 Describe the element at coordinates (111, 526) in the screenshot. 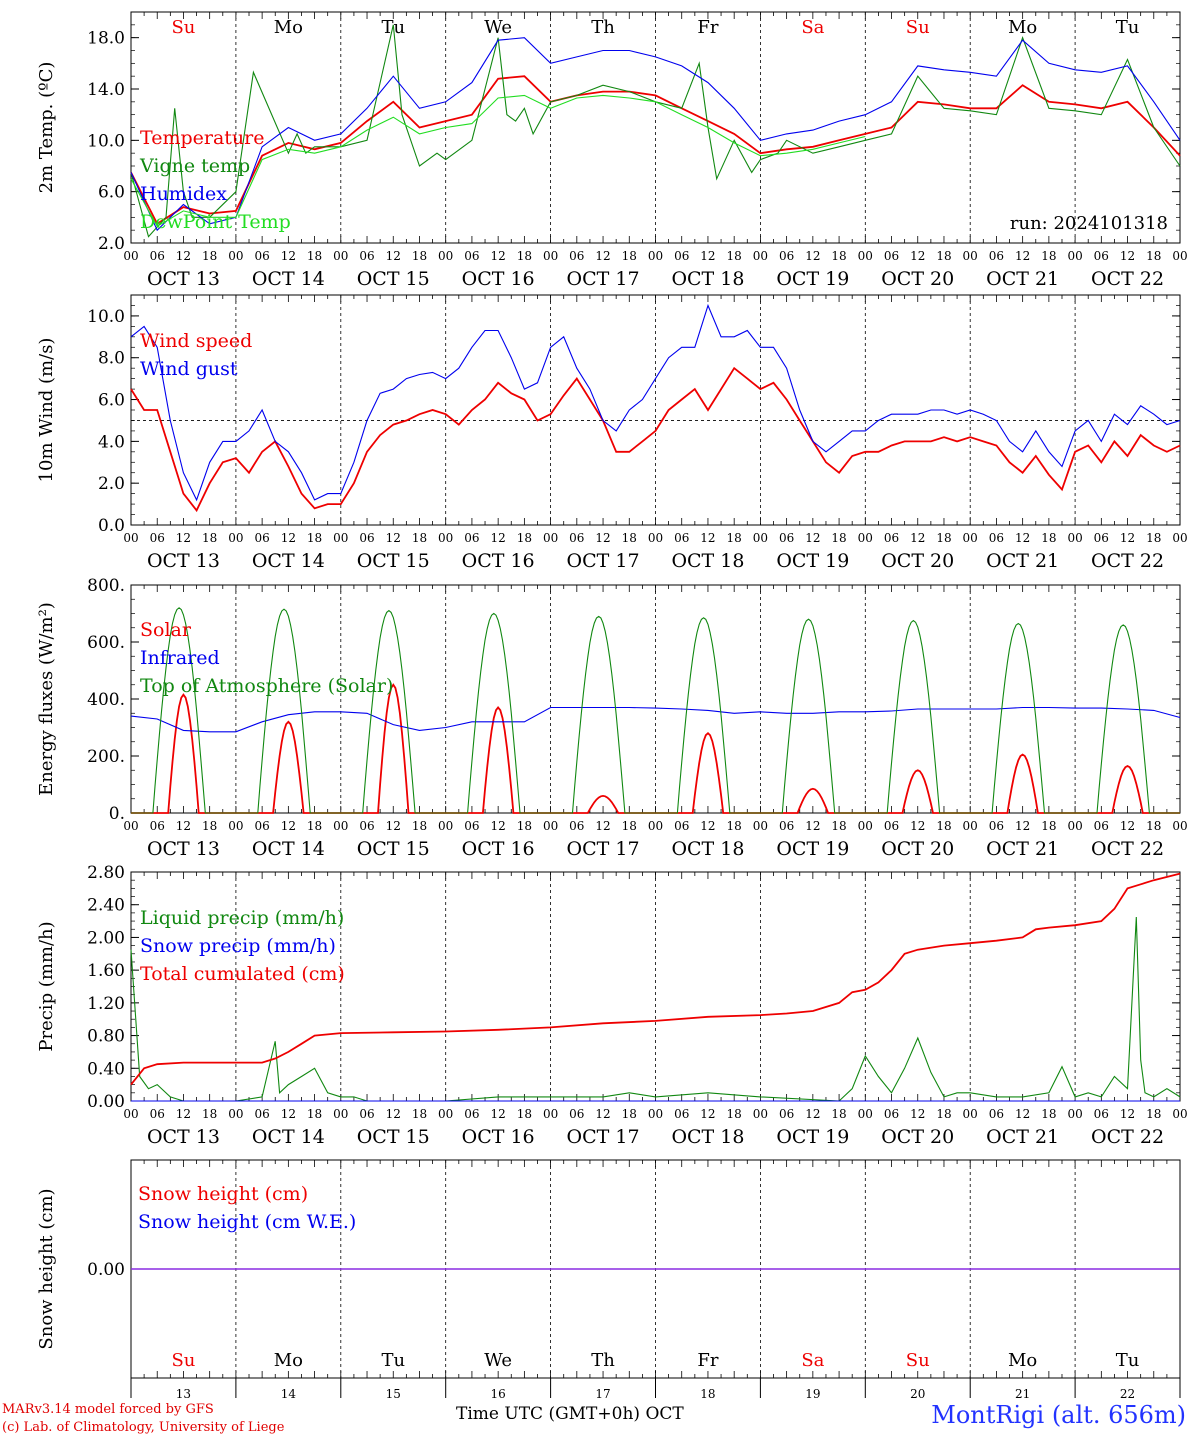

I see `y-tick-label: 0.0` at that location.